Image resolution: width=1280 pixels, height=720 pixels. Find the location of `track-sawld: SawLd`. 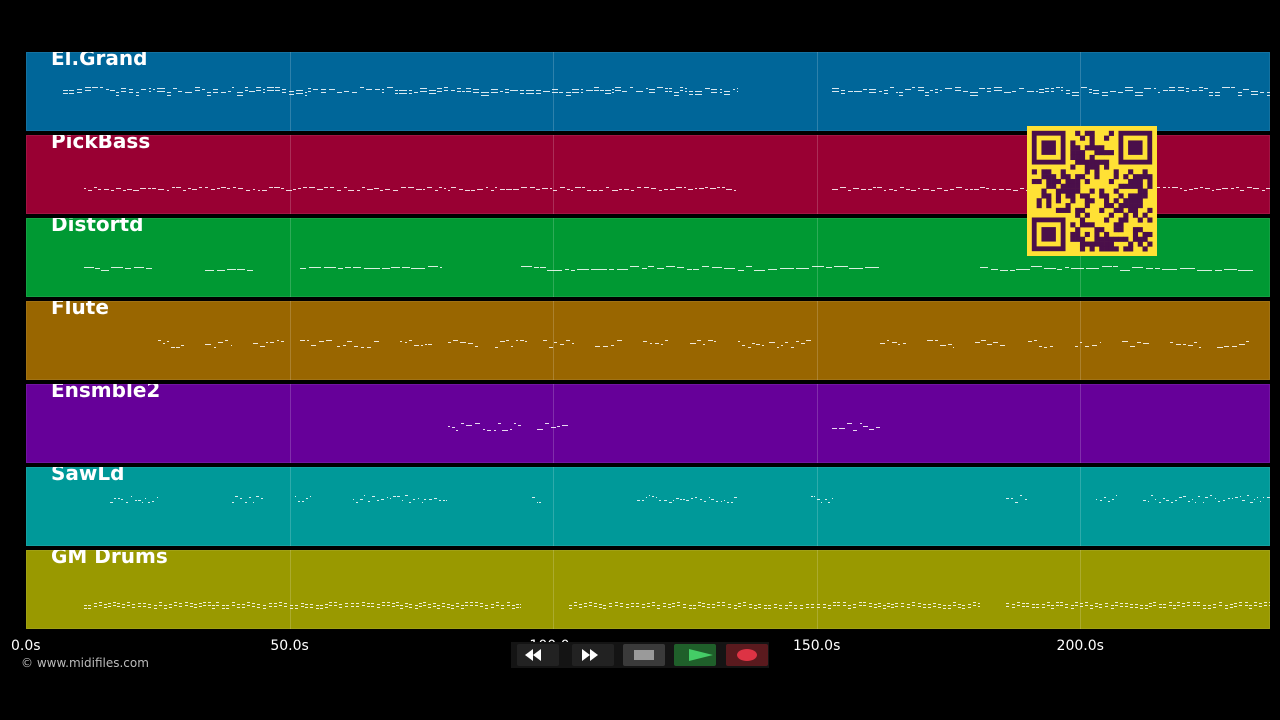

track-sawld: SawLd is located at coordinates (648, 506).